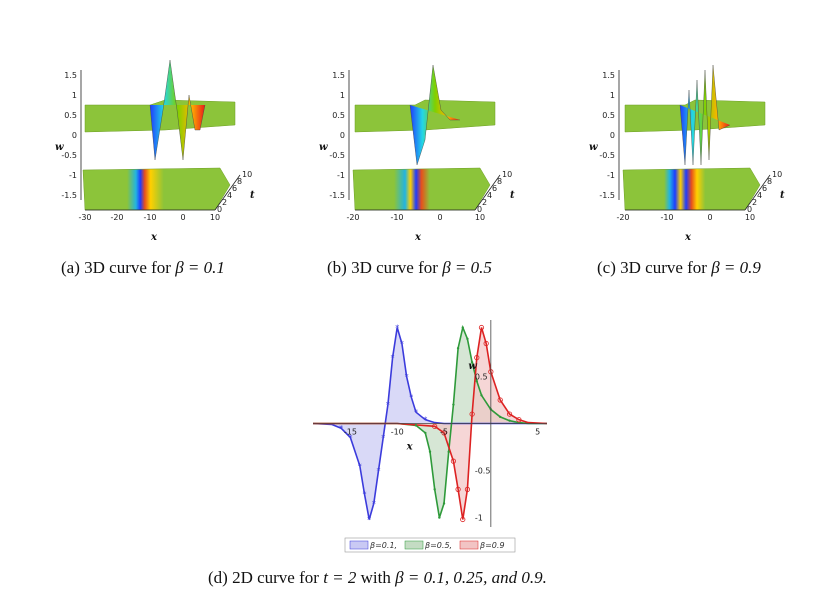 This screenshot has width=839, height=607. What do you see at coordinates (383, 545) in the screenshot?
I see `legend-item-1: β=0.1,` at bounding box center [383, 545].